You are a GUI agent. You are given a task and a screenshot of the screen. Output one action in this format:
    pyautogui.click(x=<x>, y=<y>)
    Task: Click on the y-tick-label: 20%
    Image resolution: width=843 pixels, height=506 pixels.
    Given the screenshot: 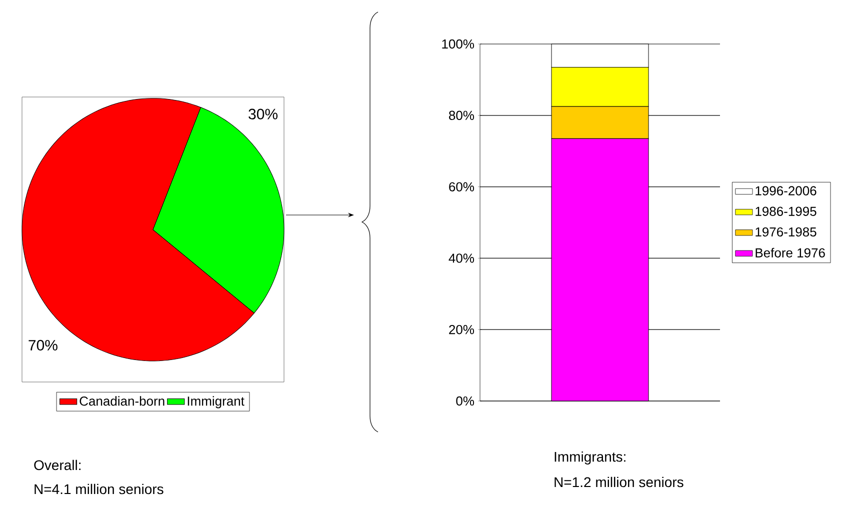 What is the action you would take?
    pyautogui.click(x=461, y=329)
    